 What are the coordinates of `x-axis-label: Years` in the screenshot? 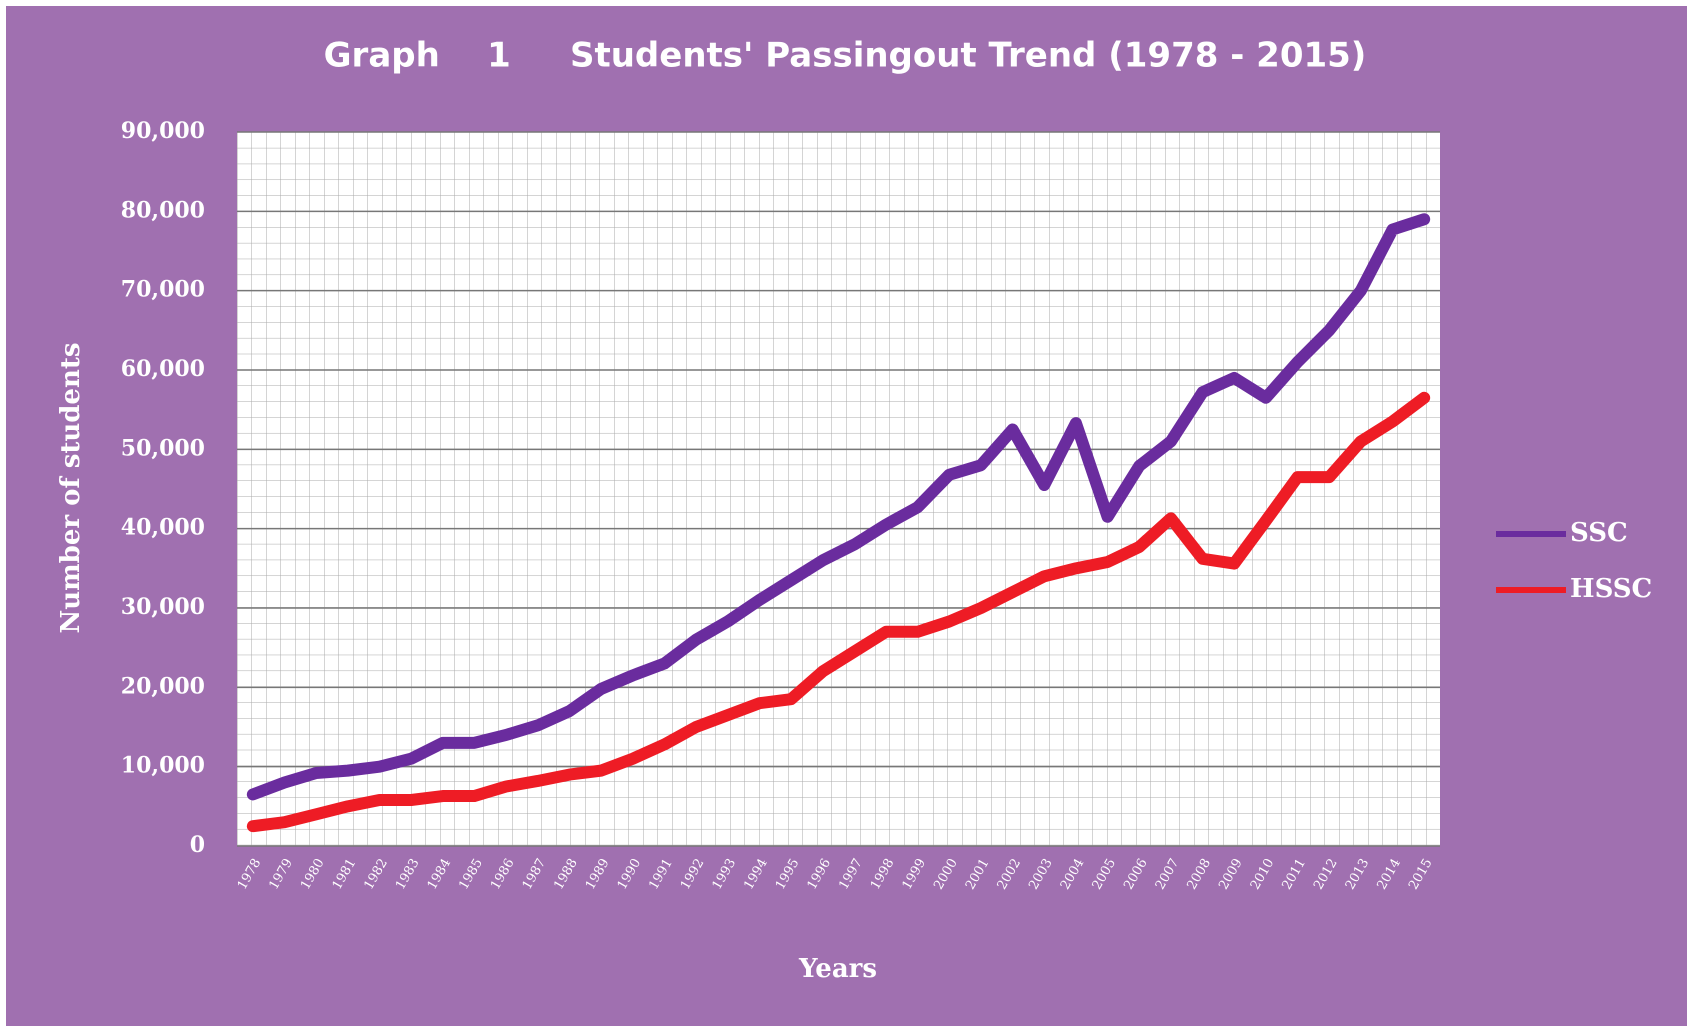 It's located at (837, 969).